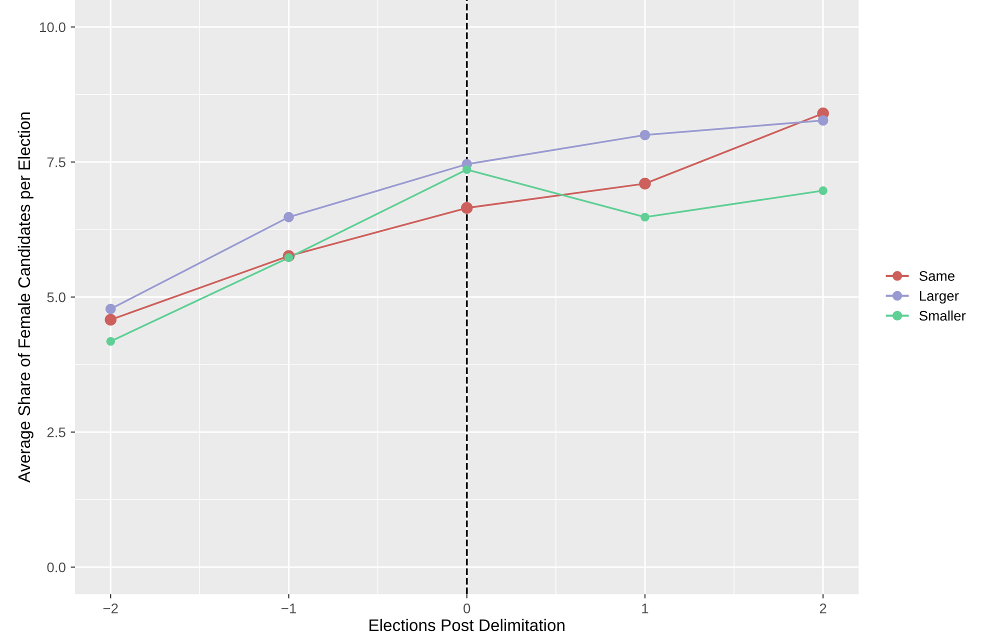 The height and width of the screenshot is (643, 987). Describe the element at coordinates (56, 297) in the screenshot. I see `y-tick-label: 5.0` at that location.